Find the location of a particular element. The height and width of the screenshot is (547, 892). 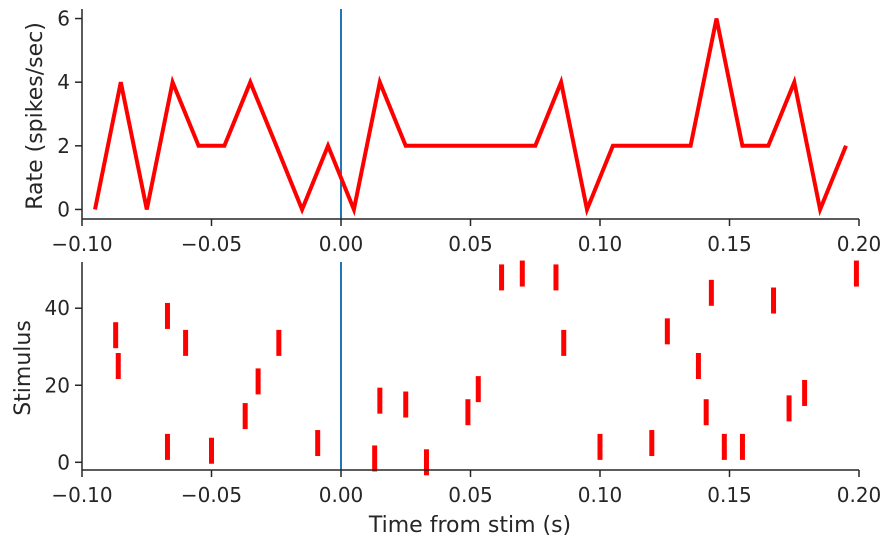

raster-y-axis-label: Stimulus is located at coordinates (23, 368).